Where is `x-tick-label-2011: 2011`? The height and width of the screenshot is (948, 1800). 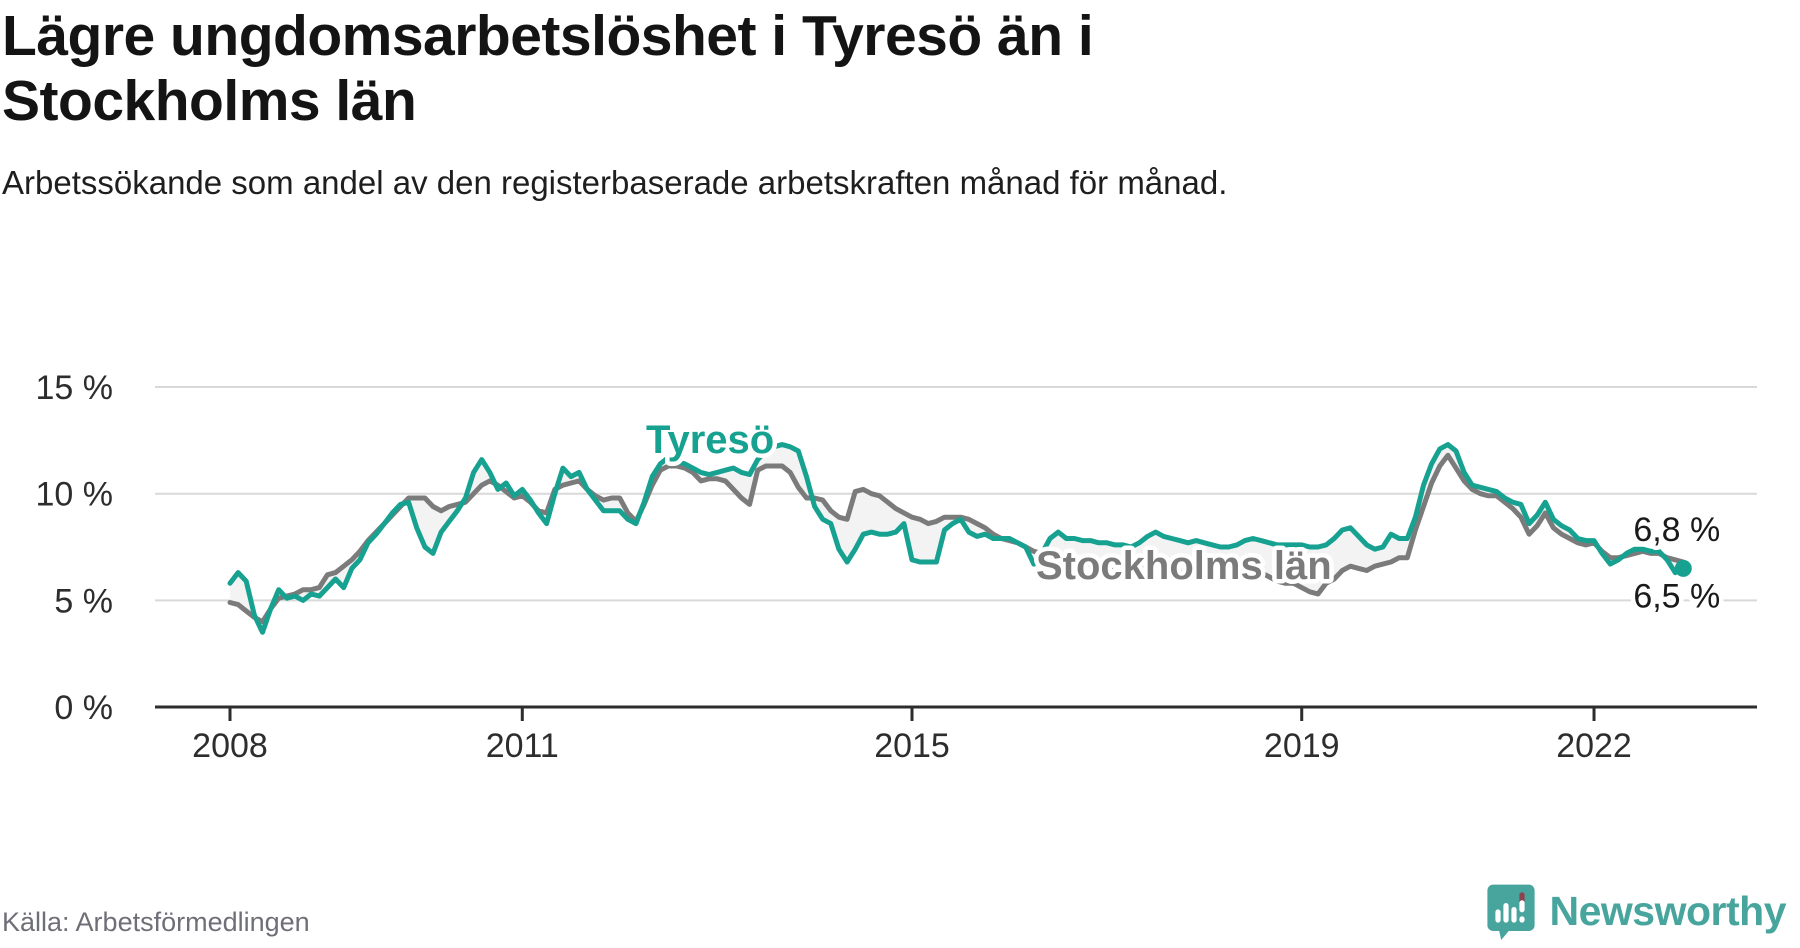 x-tick-label-2011: 2011 is located at coordinates (522, 746).